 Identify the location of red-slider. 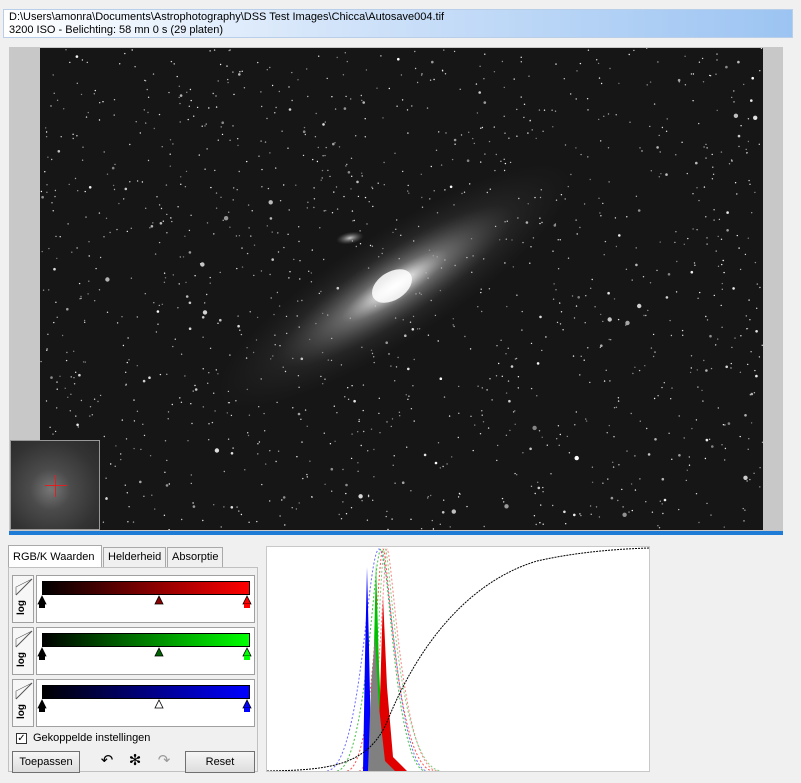
(145, 599).